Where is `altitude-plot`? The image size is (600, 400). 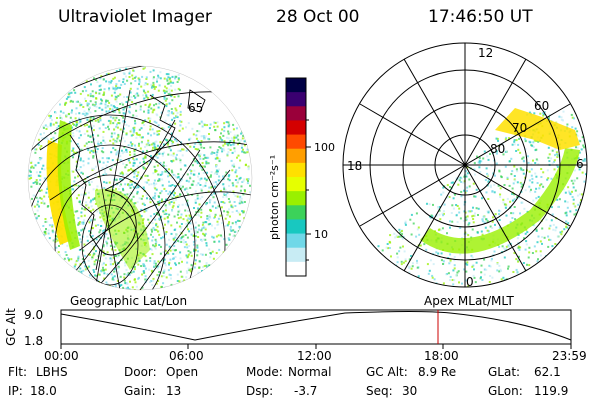 altitude-plot is located at coordinates (316, 329).